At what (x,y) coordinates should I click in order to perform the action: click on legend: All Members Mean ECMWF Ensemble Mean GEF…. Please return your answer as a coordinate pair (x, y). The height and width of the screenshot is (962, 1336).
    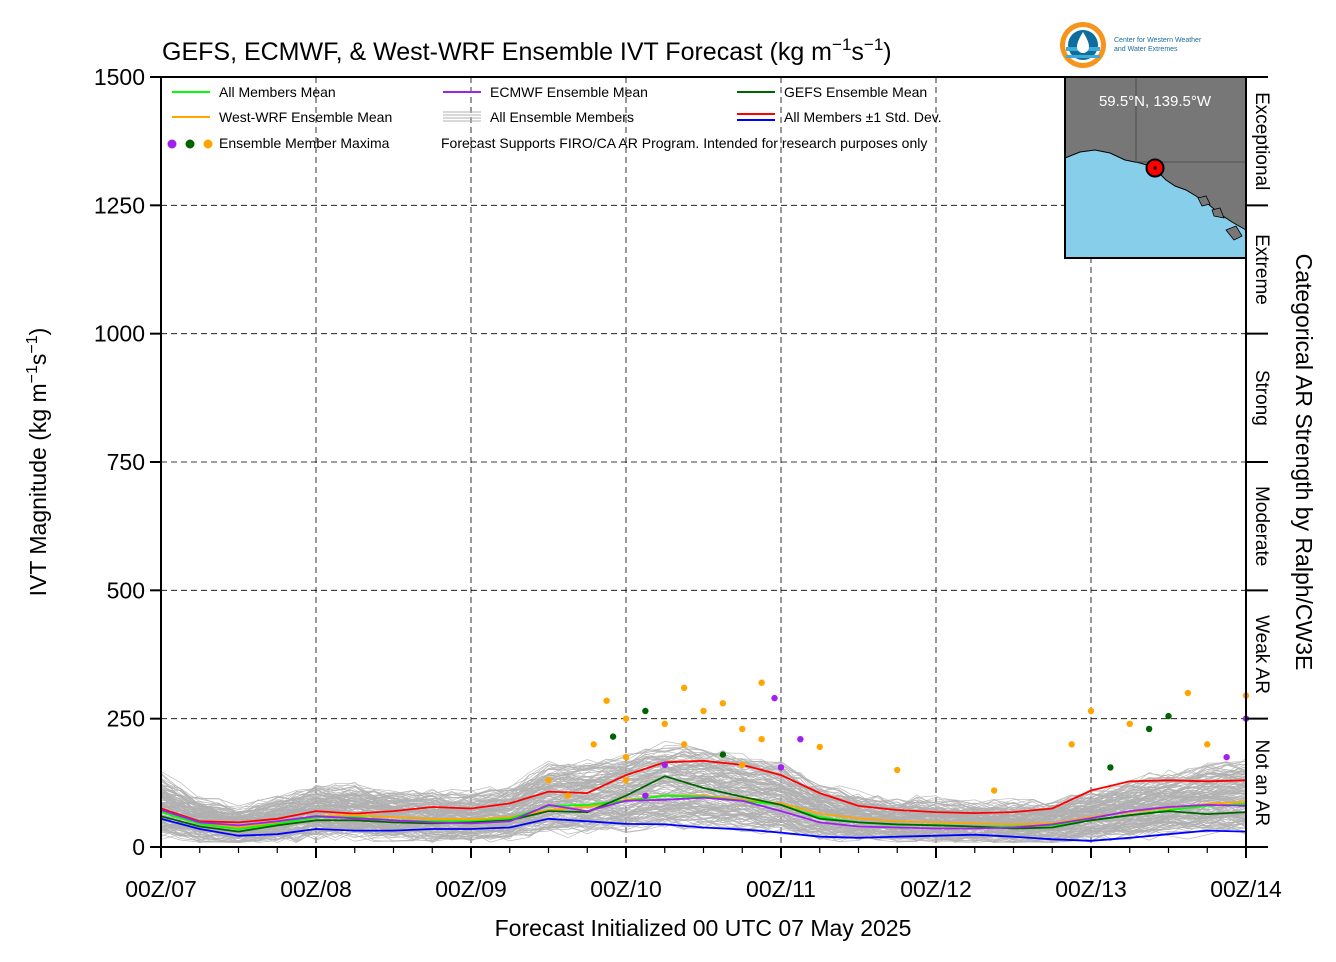
    Looking at the image, I should click on (554, 117).